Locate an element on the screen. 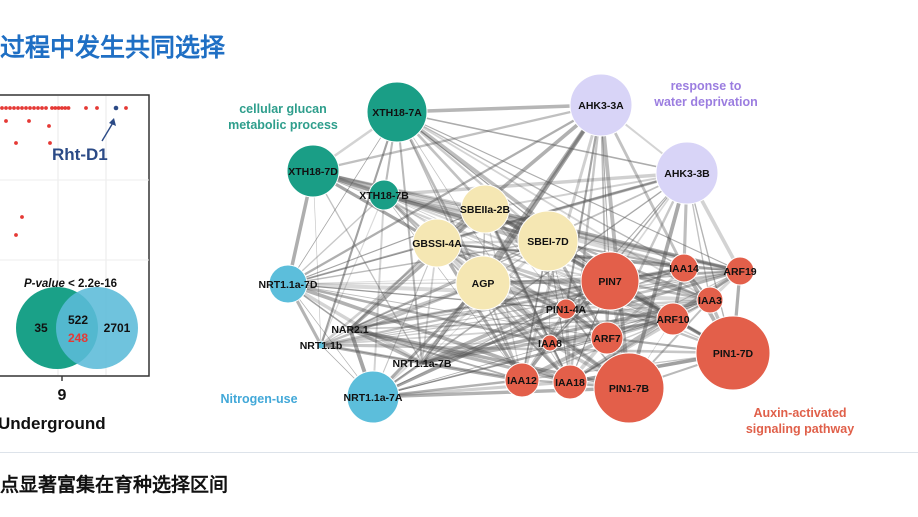 This screenshot has width=918, height=517. node-pin1-7b: PIN1-7B is located at coordinates (629, 388).